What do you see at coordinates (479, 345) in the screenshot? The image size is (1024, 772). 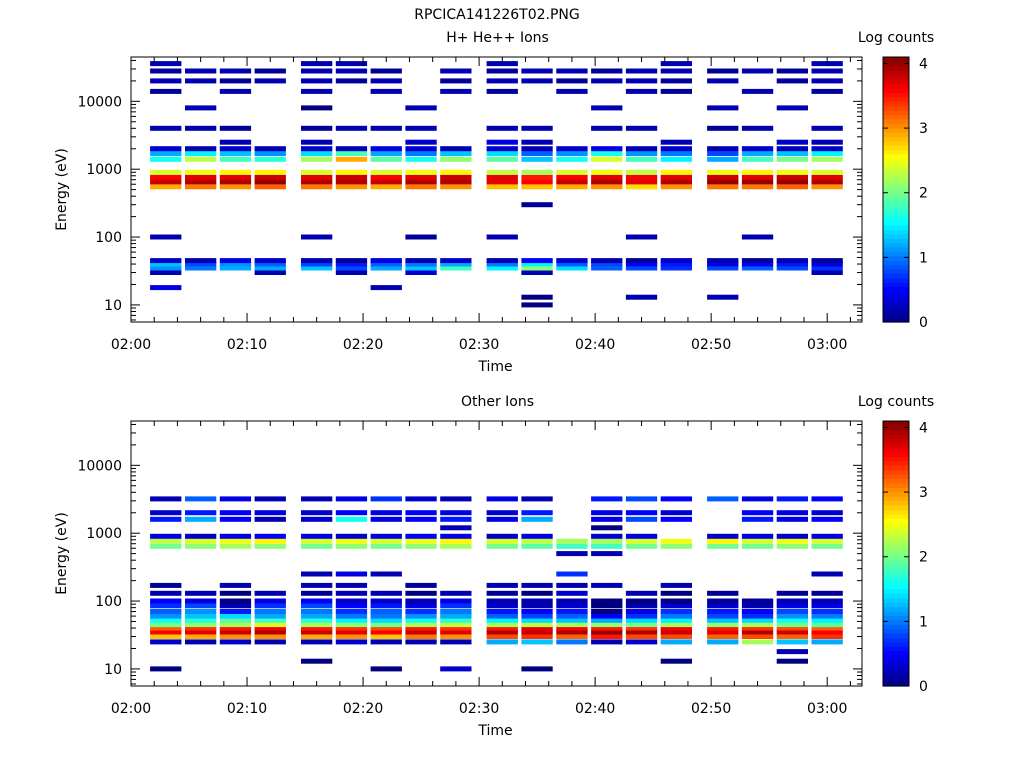 I see `x-tick-label: 02:30` at bounding box center [479, 345].